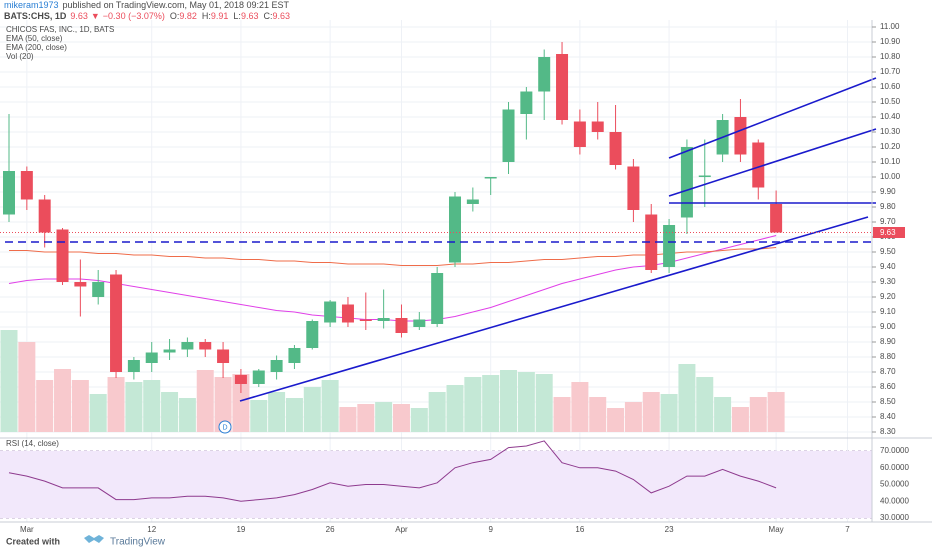  I want to click on x-tick-label: 12, so click(151, 529).